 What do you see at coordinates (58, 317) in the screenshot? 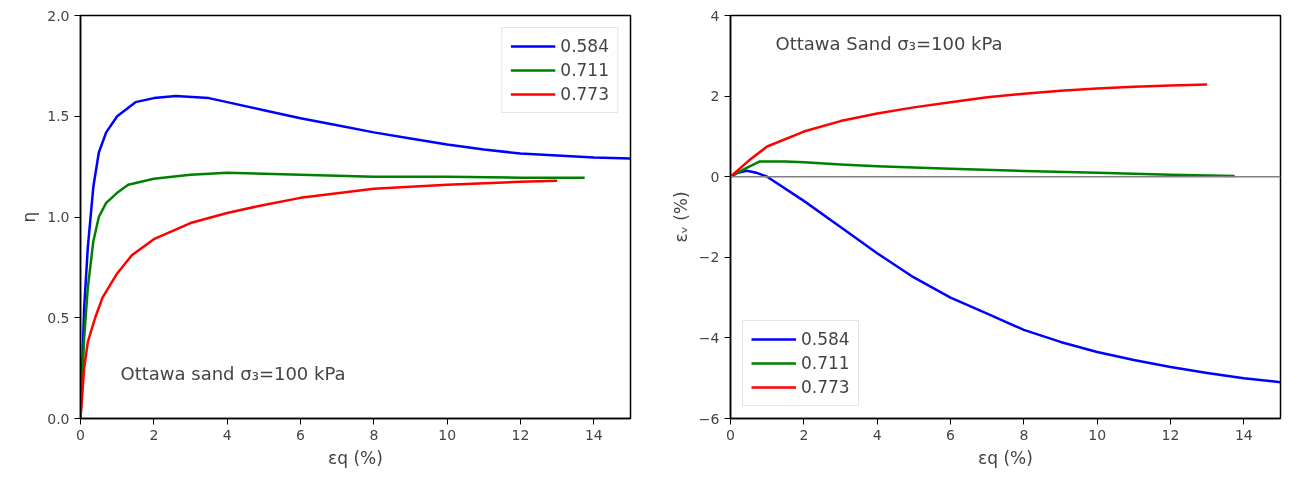
I see `y-tick-label: 0.5` at bounding box center [58, 317].